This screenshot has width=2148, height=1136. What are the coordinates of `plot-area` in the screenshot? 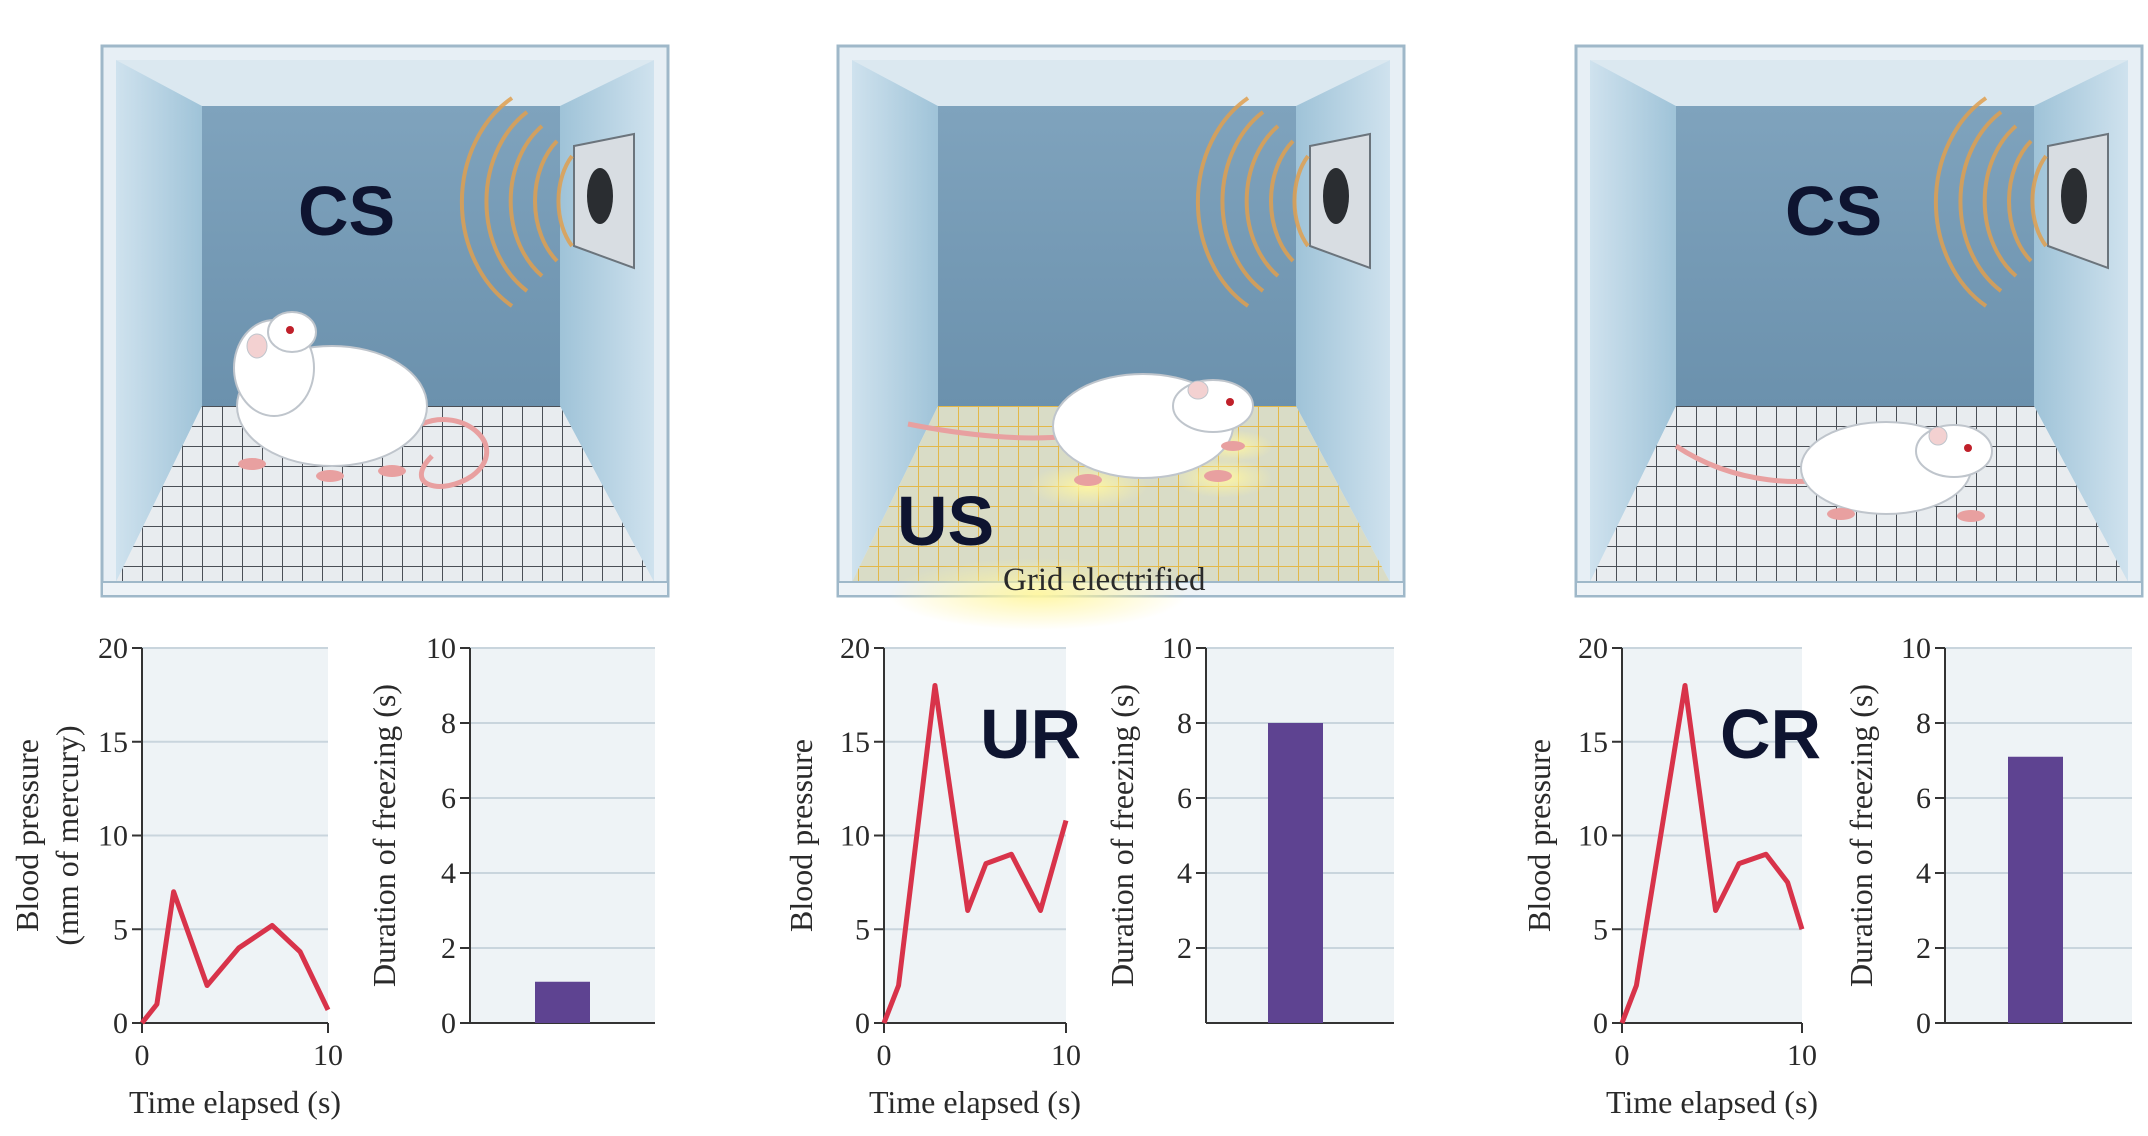 It's located at (562, 835).